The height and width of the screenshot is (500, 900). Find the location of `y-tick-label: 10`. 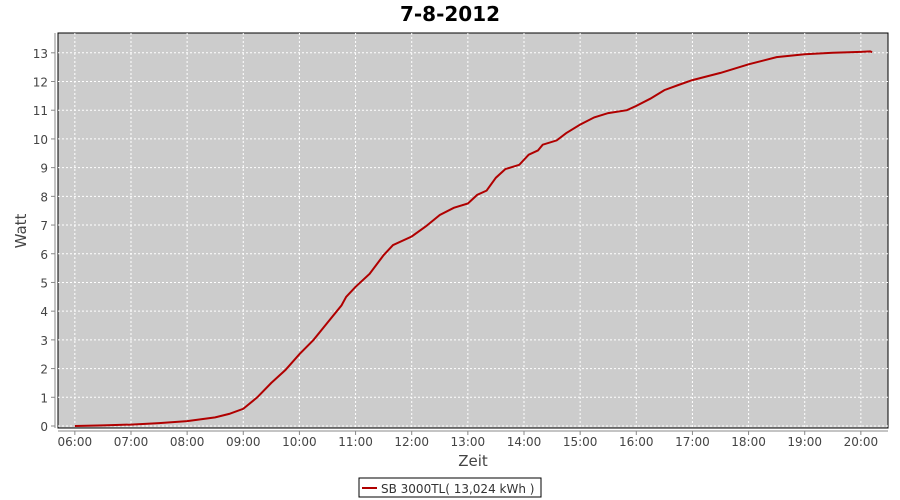

y-tick-label: 10 is located at coordinates (40, 140).